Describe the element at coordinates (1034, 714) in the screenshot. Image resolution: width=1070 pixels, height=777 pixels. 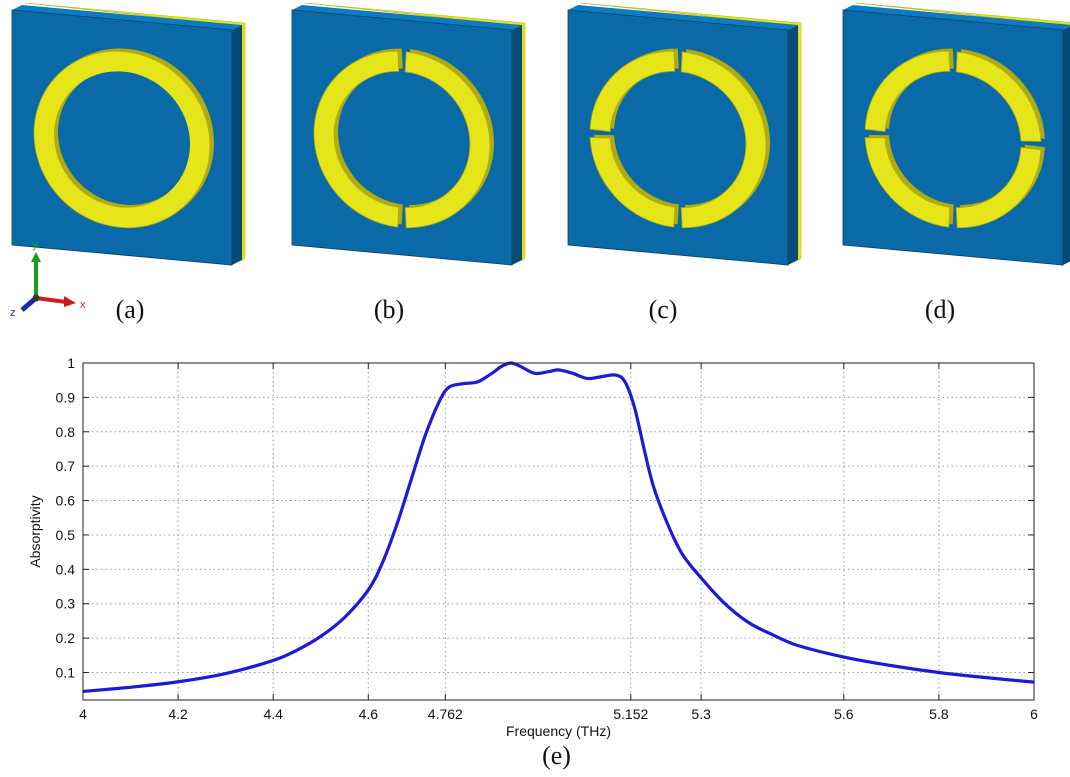
I see `x-tick-label: 6` at that location.